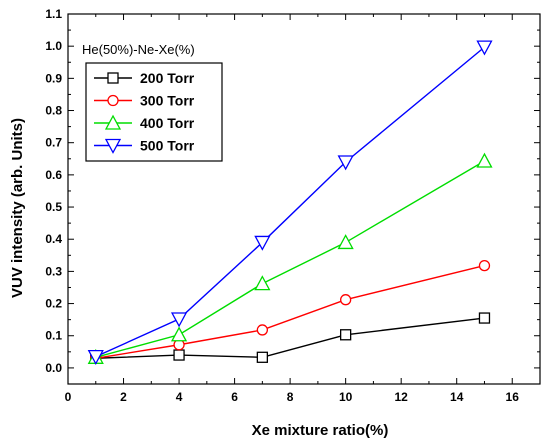 Image resolution: width=558 pixels, height=443 pixels. What do you see at coordinates (138, 49) in the screenshot?
I see `chart-annotation: He(50%)-Ne-Xe(%)` at bounding box center [138, 49].